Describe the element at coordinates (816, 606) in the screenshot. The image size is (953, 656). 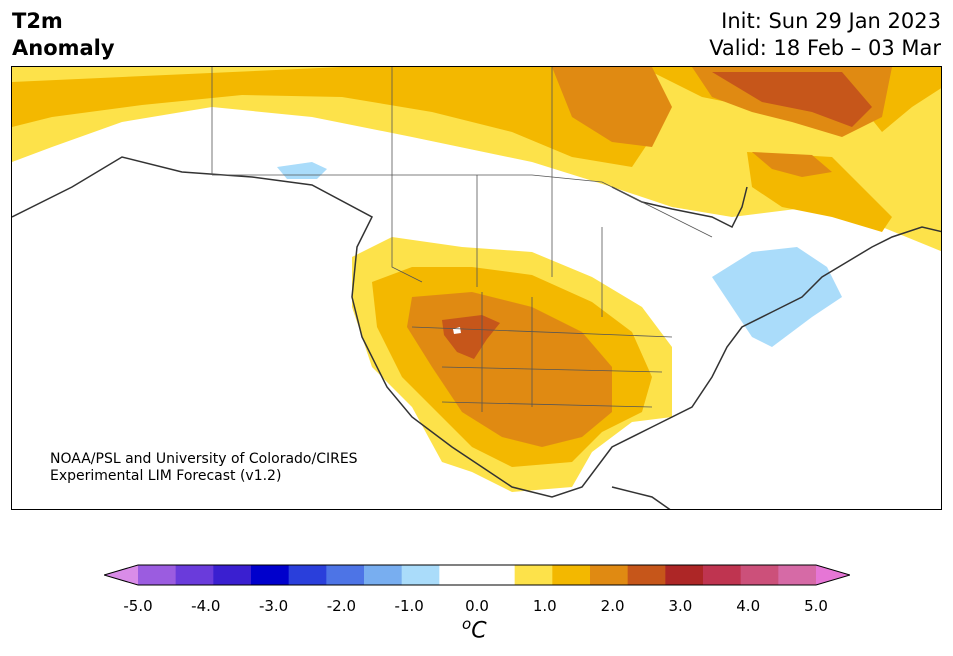
I see `colorbar-tick-label: 5.0` at that location.